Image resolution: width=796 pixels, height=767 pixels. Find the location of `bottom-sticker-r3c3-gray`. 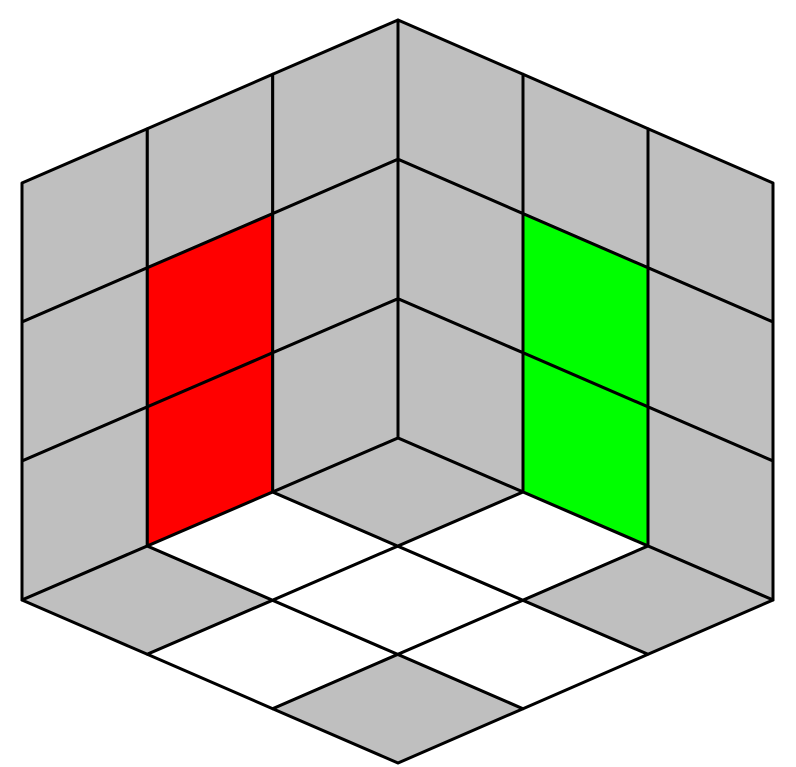

bottom-sticker-r3c3-gray is located at coordinates (648, 600).